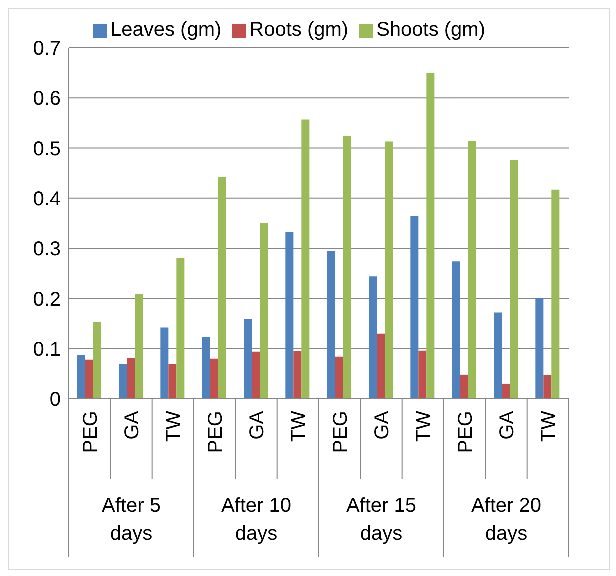 The image size is (616, 576). I want to click on y-tick-label: 0.7, so click(47, 49).